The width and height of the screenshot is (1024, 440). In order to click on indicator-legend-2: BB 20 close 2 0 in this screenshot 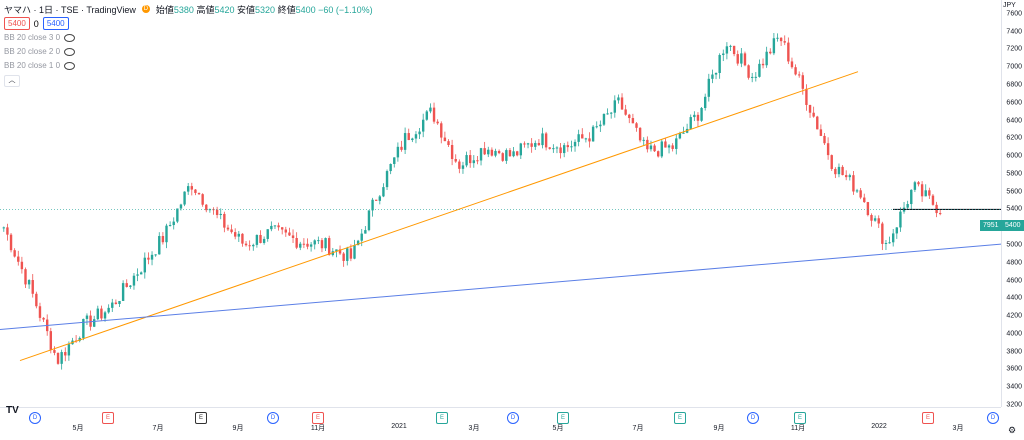, I will do `click(40, 51)`.